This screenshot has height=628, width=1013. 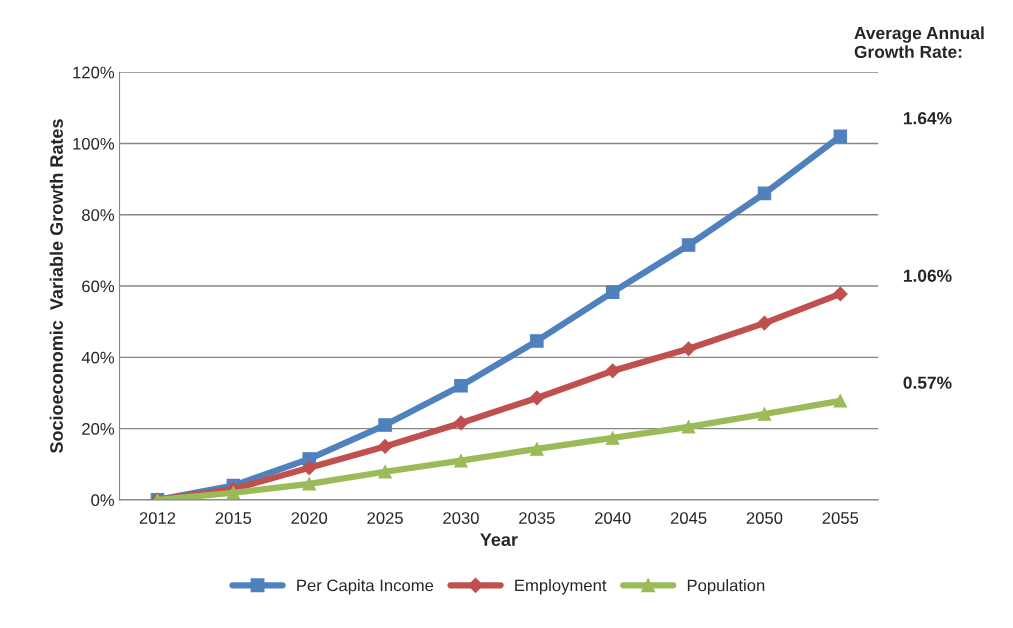 I want to click on y-axis-title: Socioeconomic Variable Growth Rates, so click(x=56, y=286).